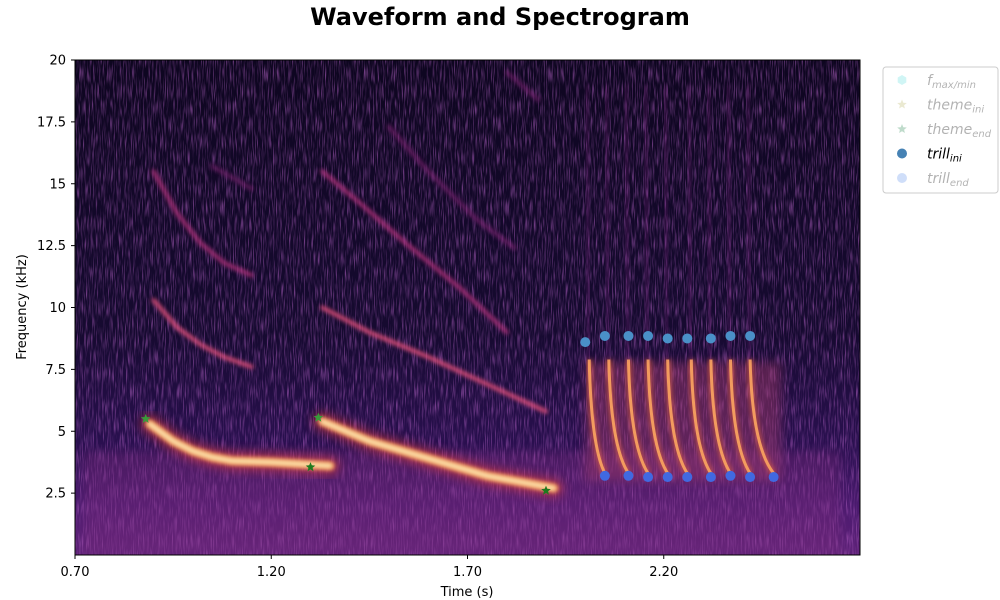 This screenshot has height=600, width=1000. Describe the element at coordinates (55, 494) in the screenshot. I see `y-tick-label: 2.5` at that location.